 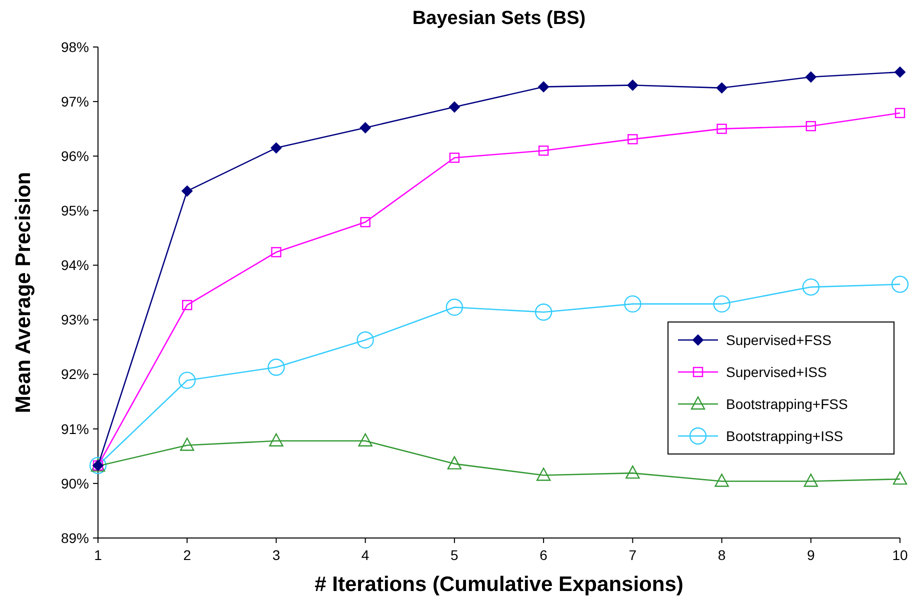 I want to click on y-tick-label: 95%, so click(x=74, y=210).